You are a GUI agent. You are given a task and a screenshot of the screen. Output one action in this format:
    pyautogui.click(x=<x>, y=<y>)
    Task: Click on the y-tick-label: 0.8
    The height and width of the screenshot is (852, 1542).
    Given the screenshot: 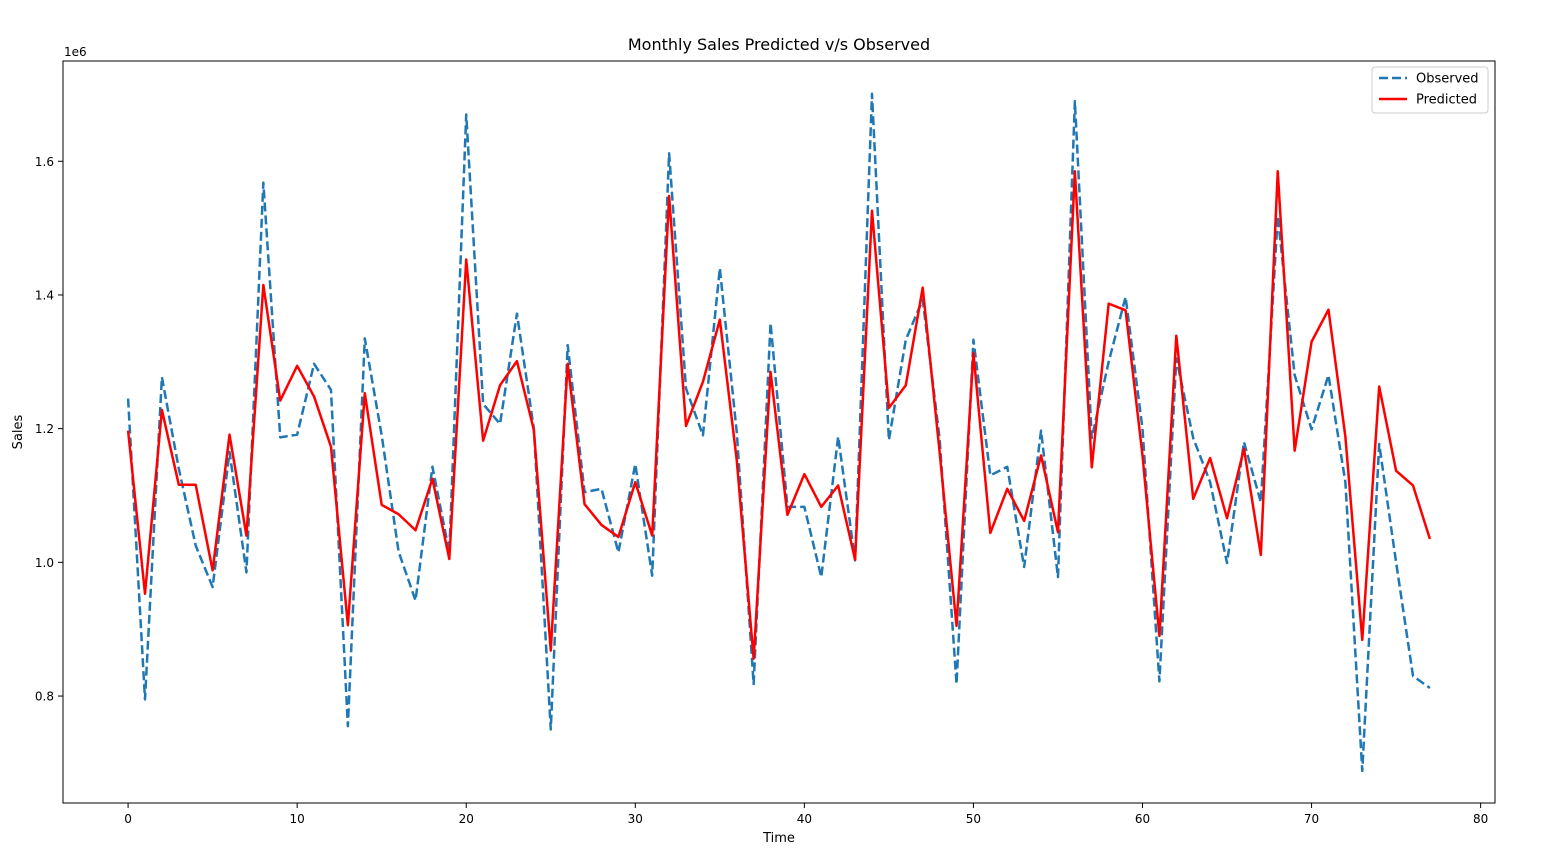 What is the action you would take?
    pyautogui.click(x=44, y=697)
    